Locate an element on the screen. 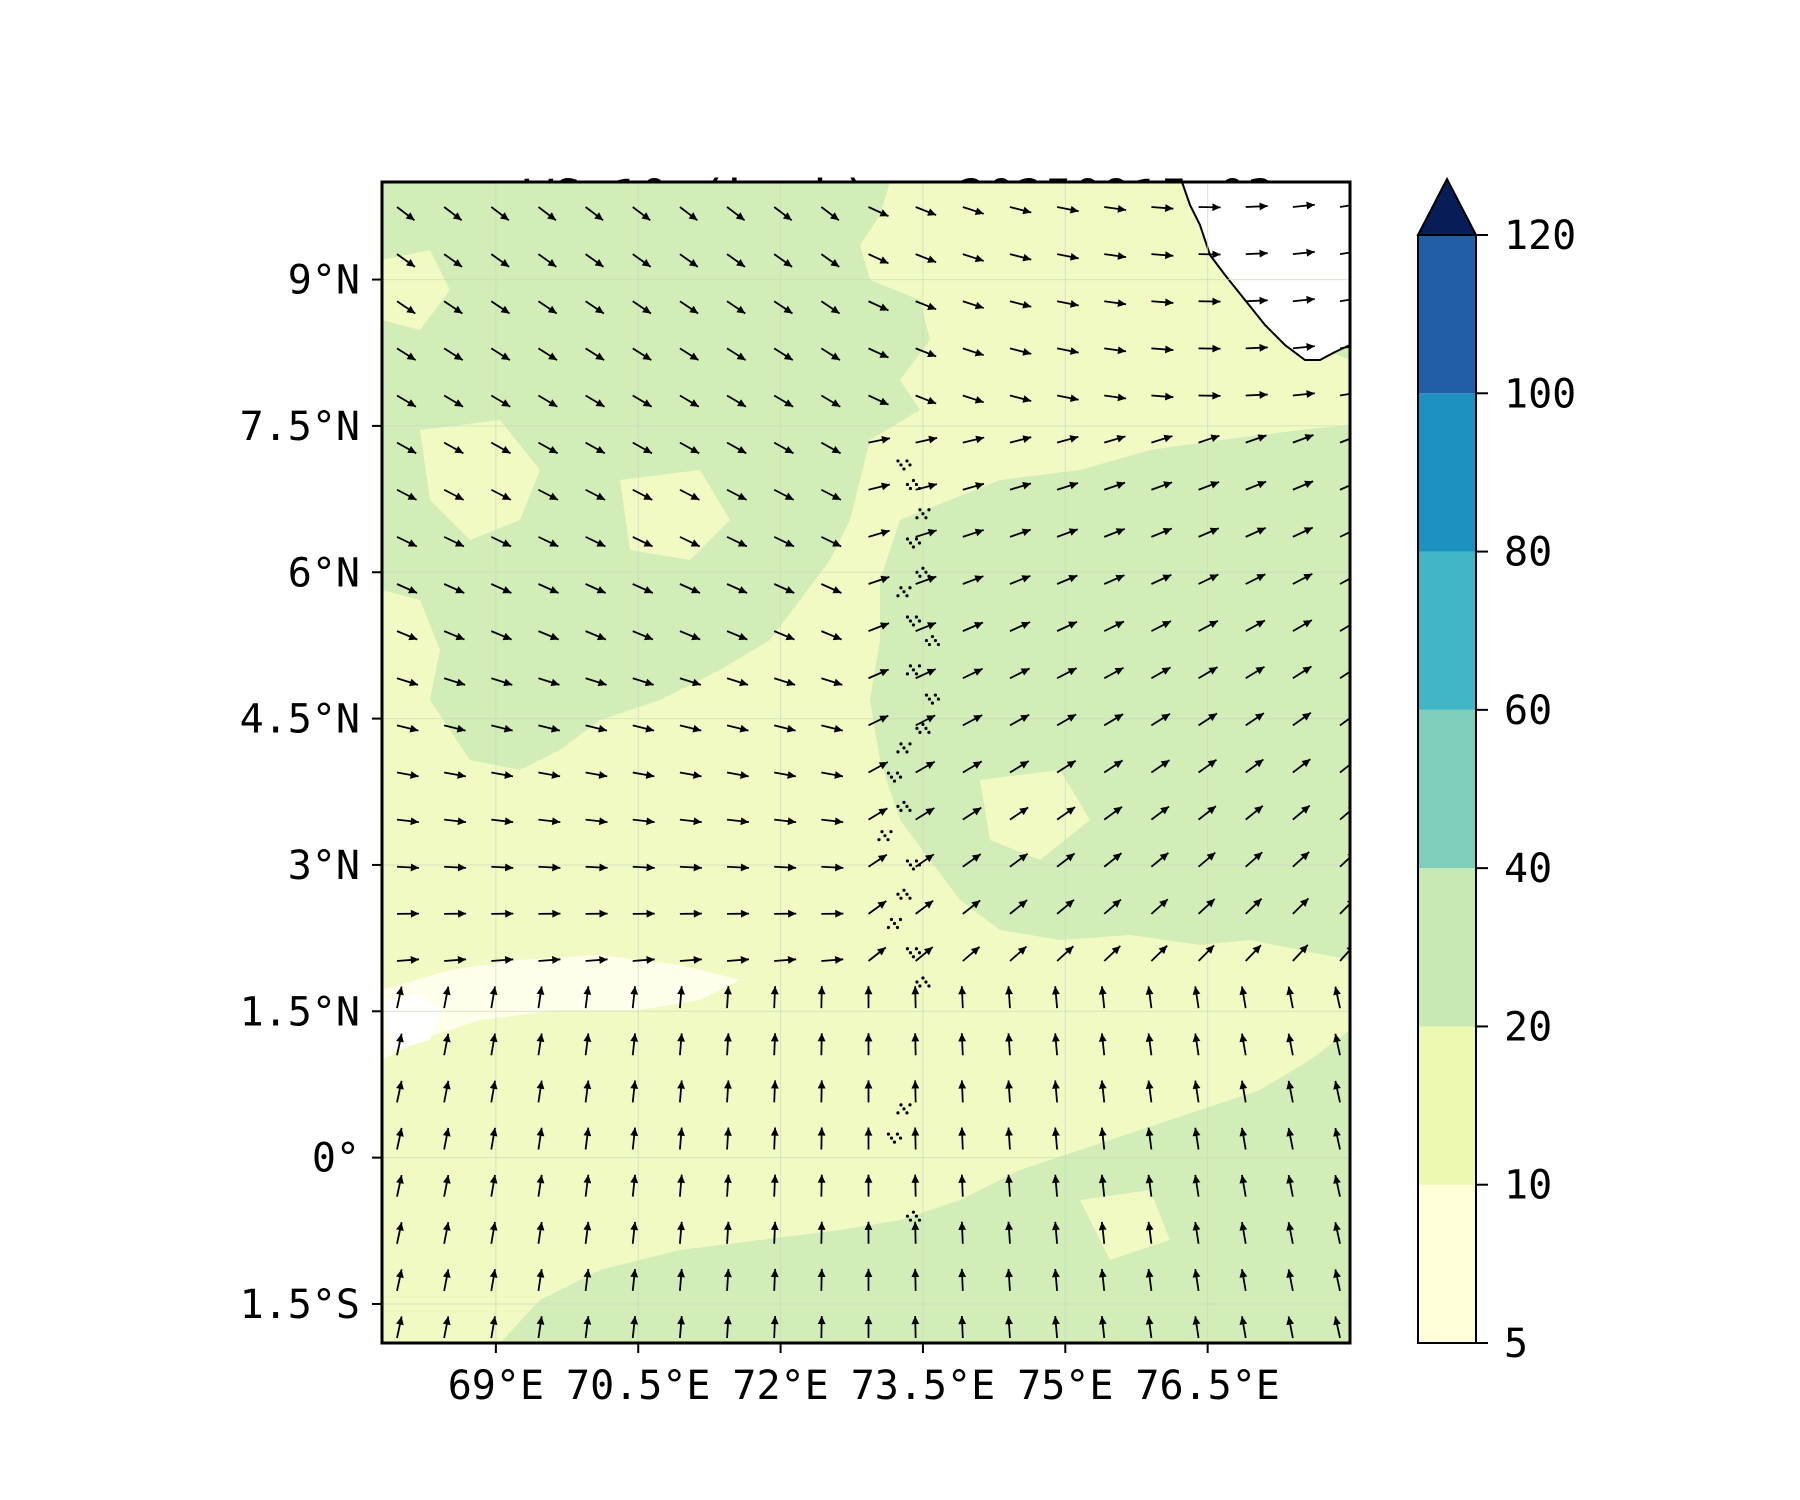  colorbar-tick-label: 5 is located at coordinates (1516, 1344).